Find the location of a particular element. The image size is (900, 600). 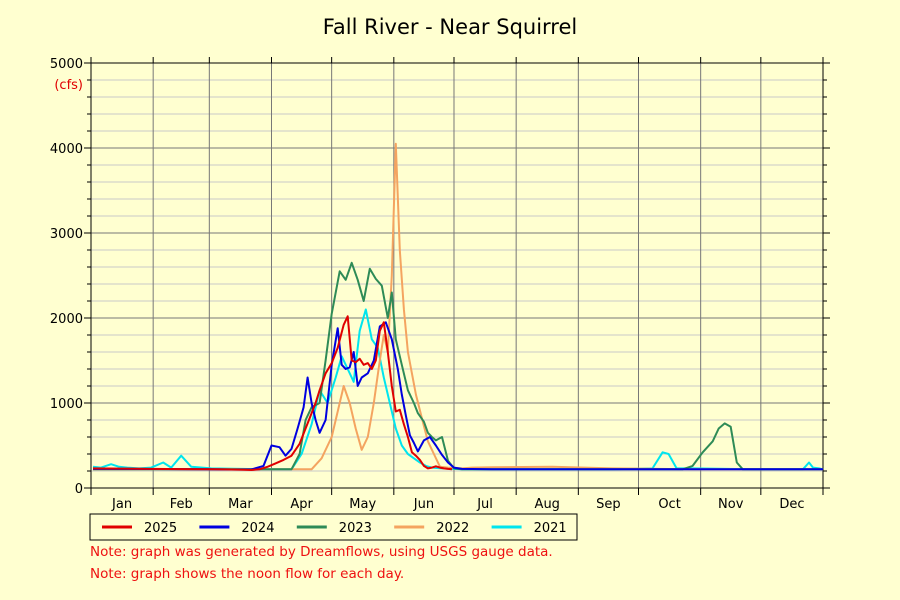

month-label: Feb is located at coordinates (181, 504).